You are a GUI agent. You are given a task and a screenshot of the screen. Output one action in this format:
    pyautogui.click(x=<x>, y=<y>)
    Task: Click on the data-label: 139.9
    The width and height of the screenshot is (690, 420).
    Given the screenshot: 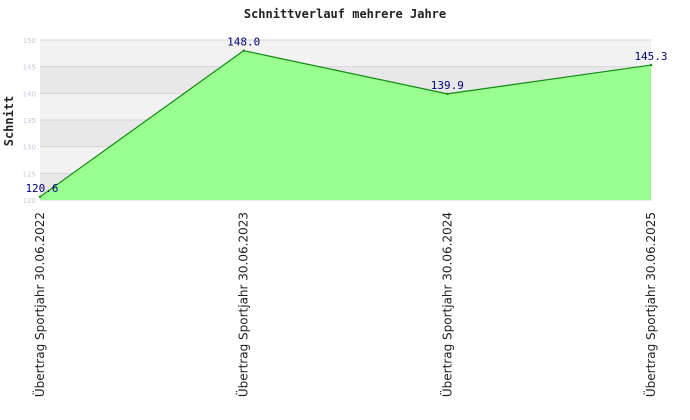 What is the action you would take?
    pyautogui.click(x=447, y=85)
    